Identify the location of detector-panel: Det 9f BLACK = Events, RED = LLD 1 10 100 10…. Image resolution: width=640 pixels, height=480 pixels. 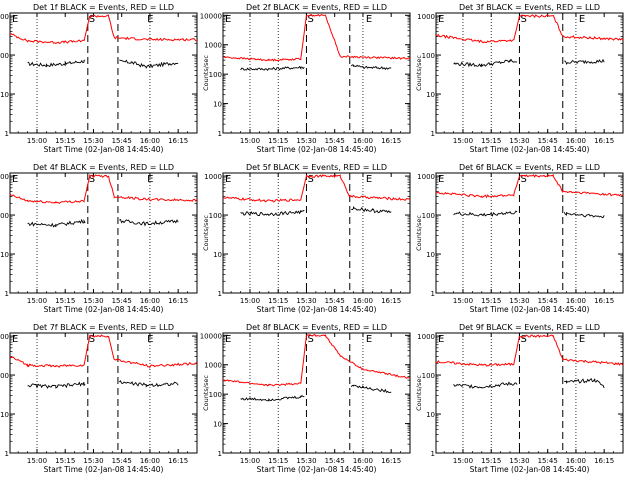
(519, 398).